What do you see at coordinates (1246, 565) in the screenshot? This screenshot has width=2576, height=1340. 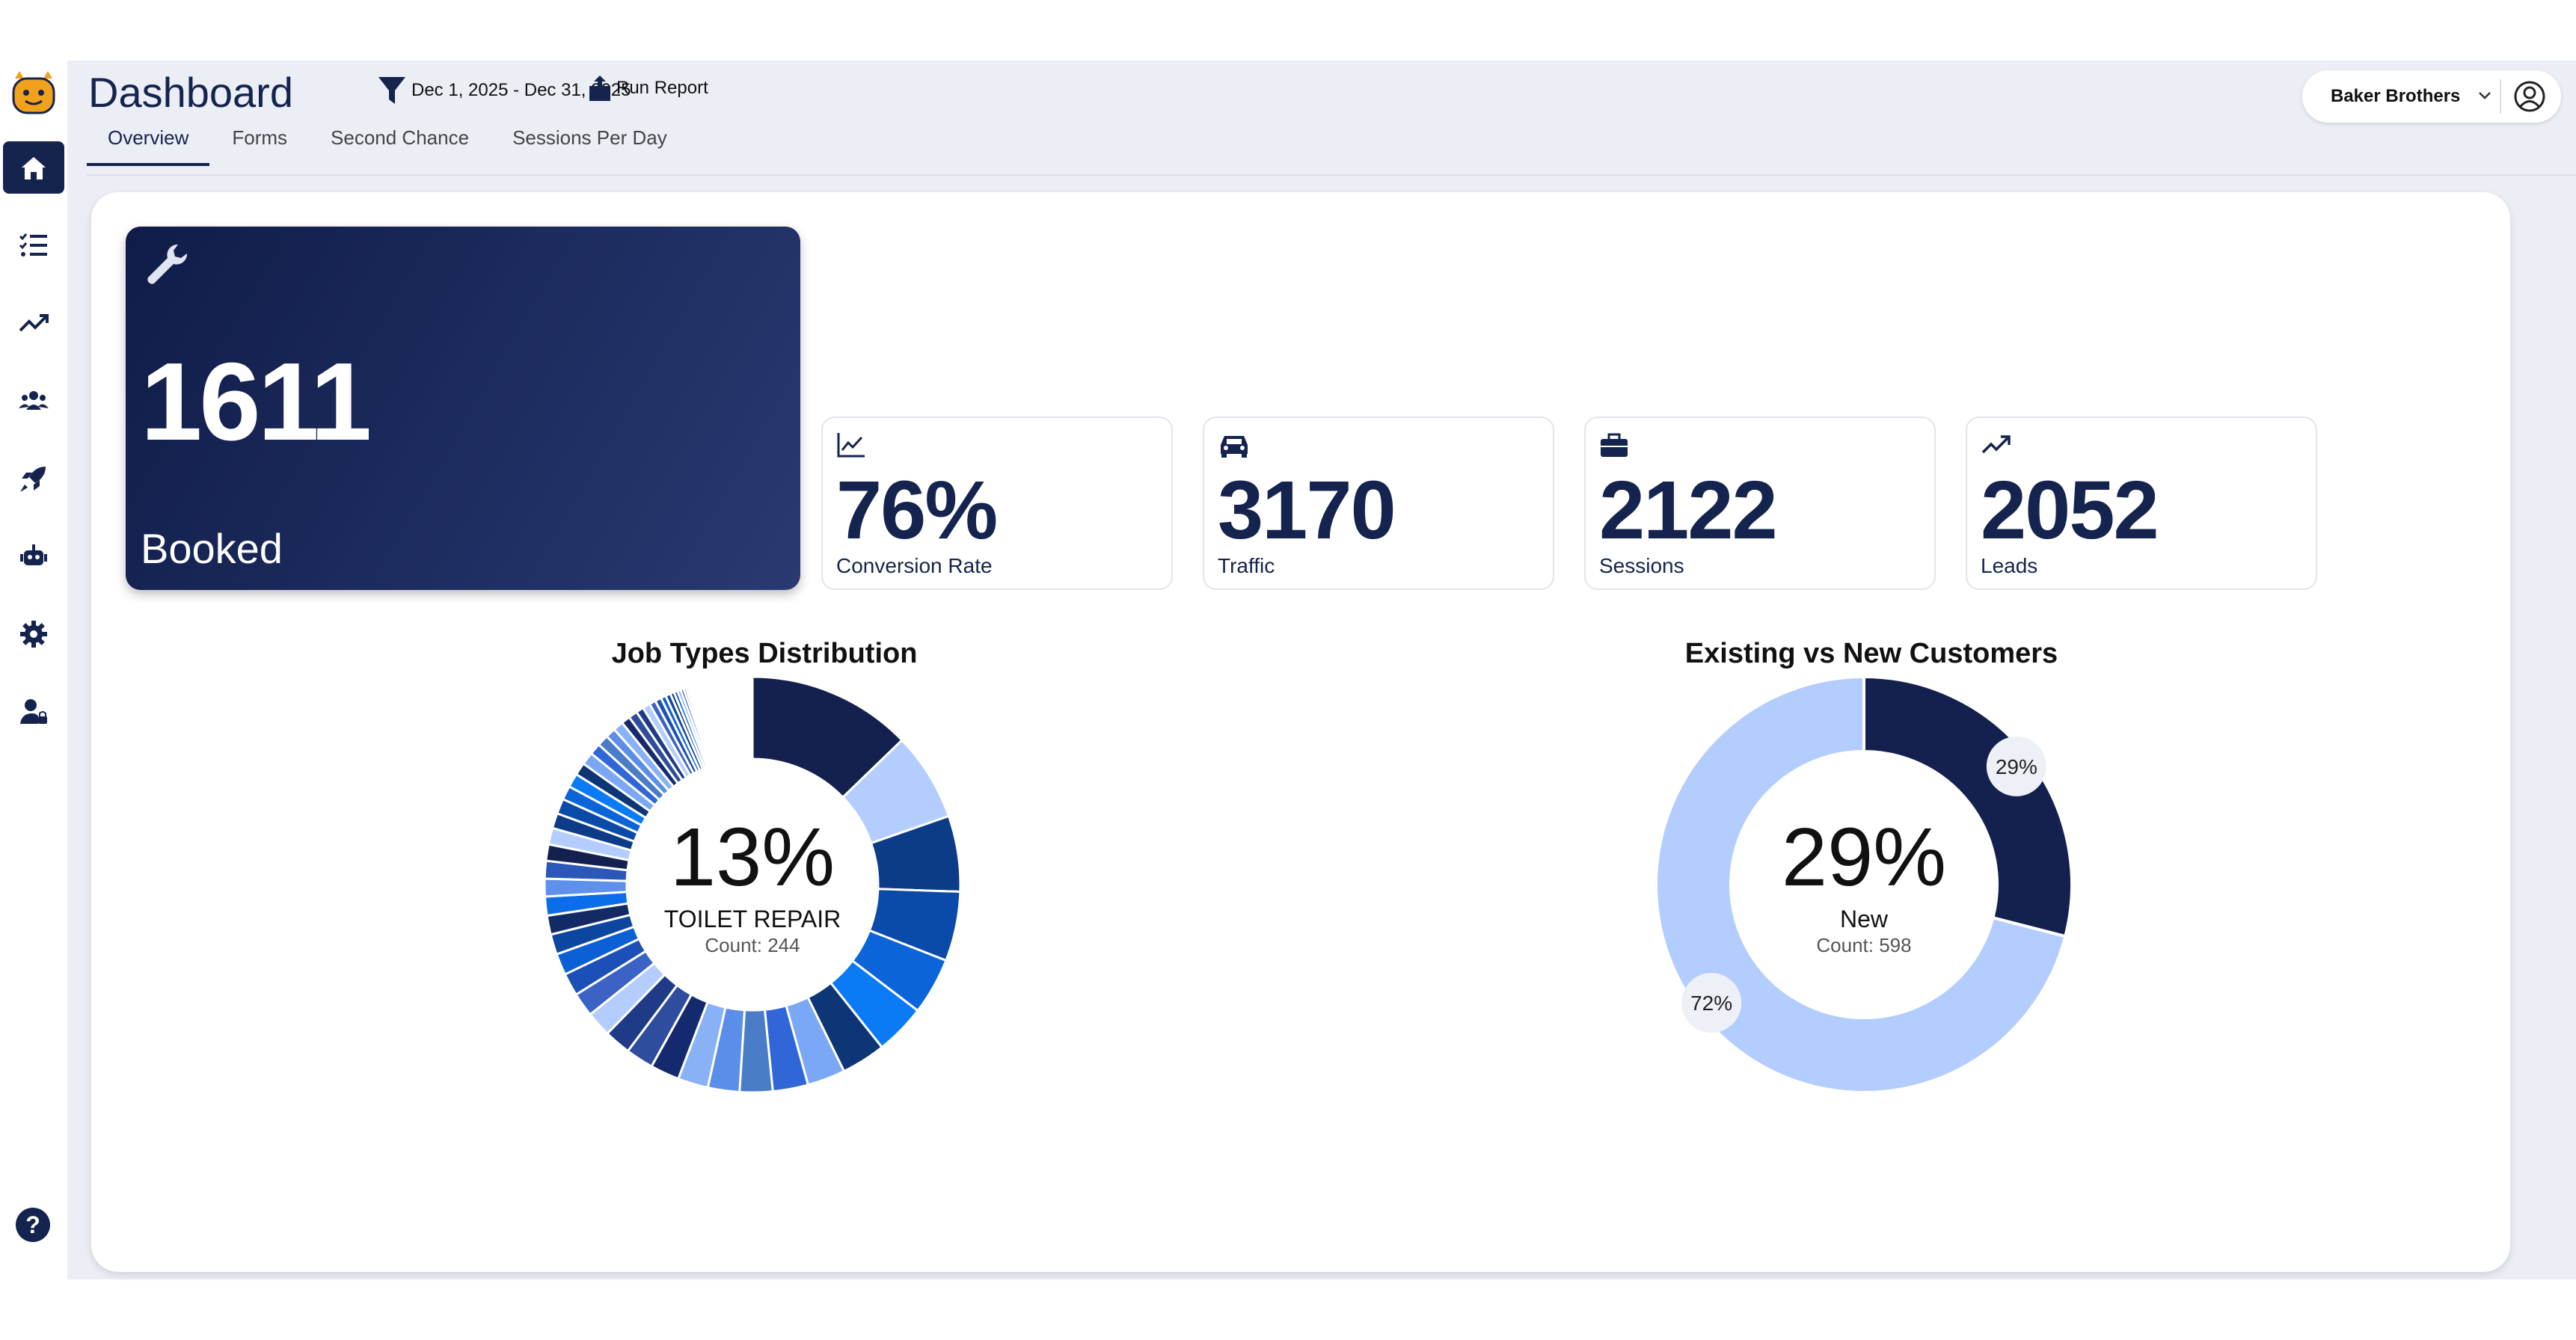 I see `traffic-label: Traffic` at bounding box center [1246, 565].